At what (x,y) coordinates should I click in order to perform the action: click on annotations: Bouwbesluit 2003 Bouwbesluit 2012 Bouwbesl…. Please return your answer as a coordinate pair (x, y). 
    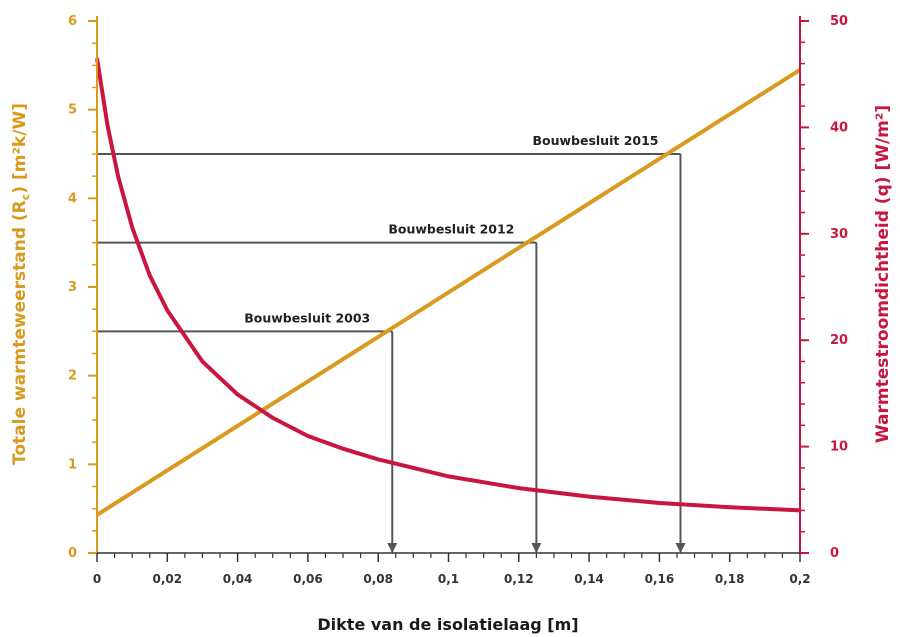
    Looking at the image, I should click on (451, 229).